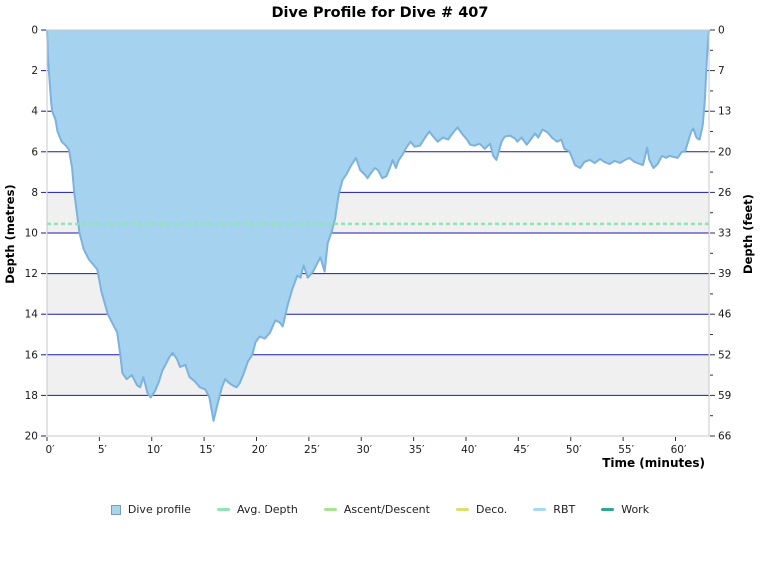  What do you see at coordinates (725, 193) in the screenshot?
I see `svg-text: 26` at bounding box center [725, 193].